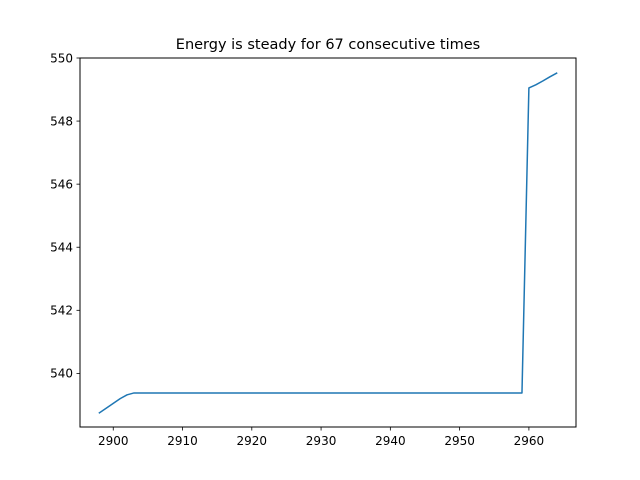 The width and height of the screenshot is (640, 480). Describe the element at coordinates (182, 441) in the screenshot. I see `x-tick-label: 2910` at that location.